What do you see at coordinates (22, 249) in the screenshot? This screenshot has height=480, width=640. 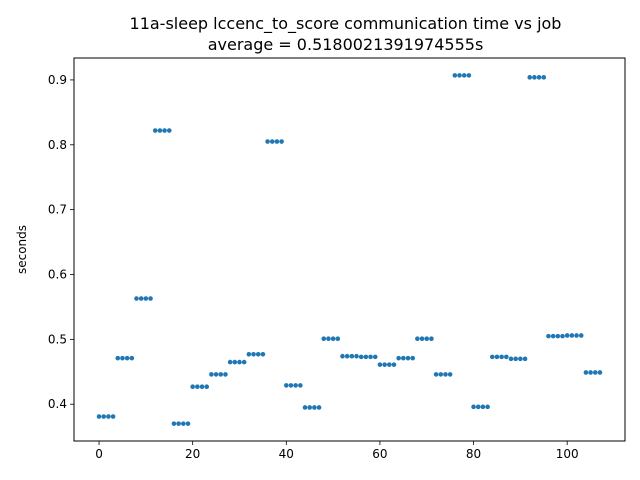 I see `y-axis-label: seconds` at bounding box center [22, 249].